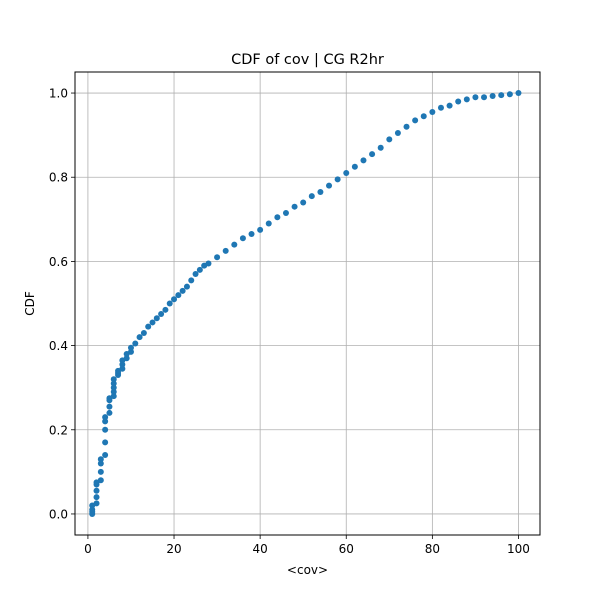 The width and height of the screenshot is (600, 604). I want to click on chart-title: CDF of cov | CG R2hr, so click(307, 60).